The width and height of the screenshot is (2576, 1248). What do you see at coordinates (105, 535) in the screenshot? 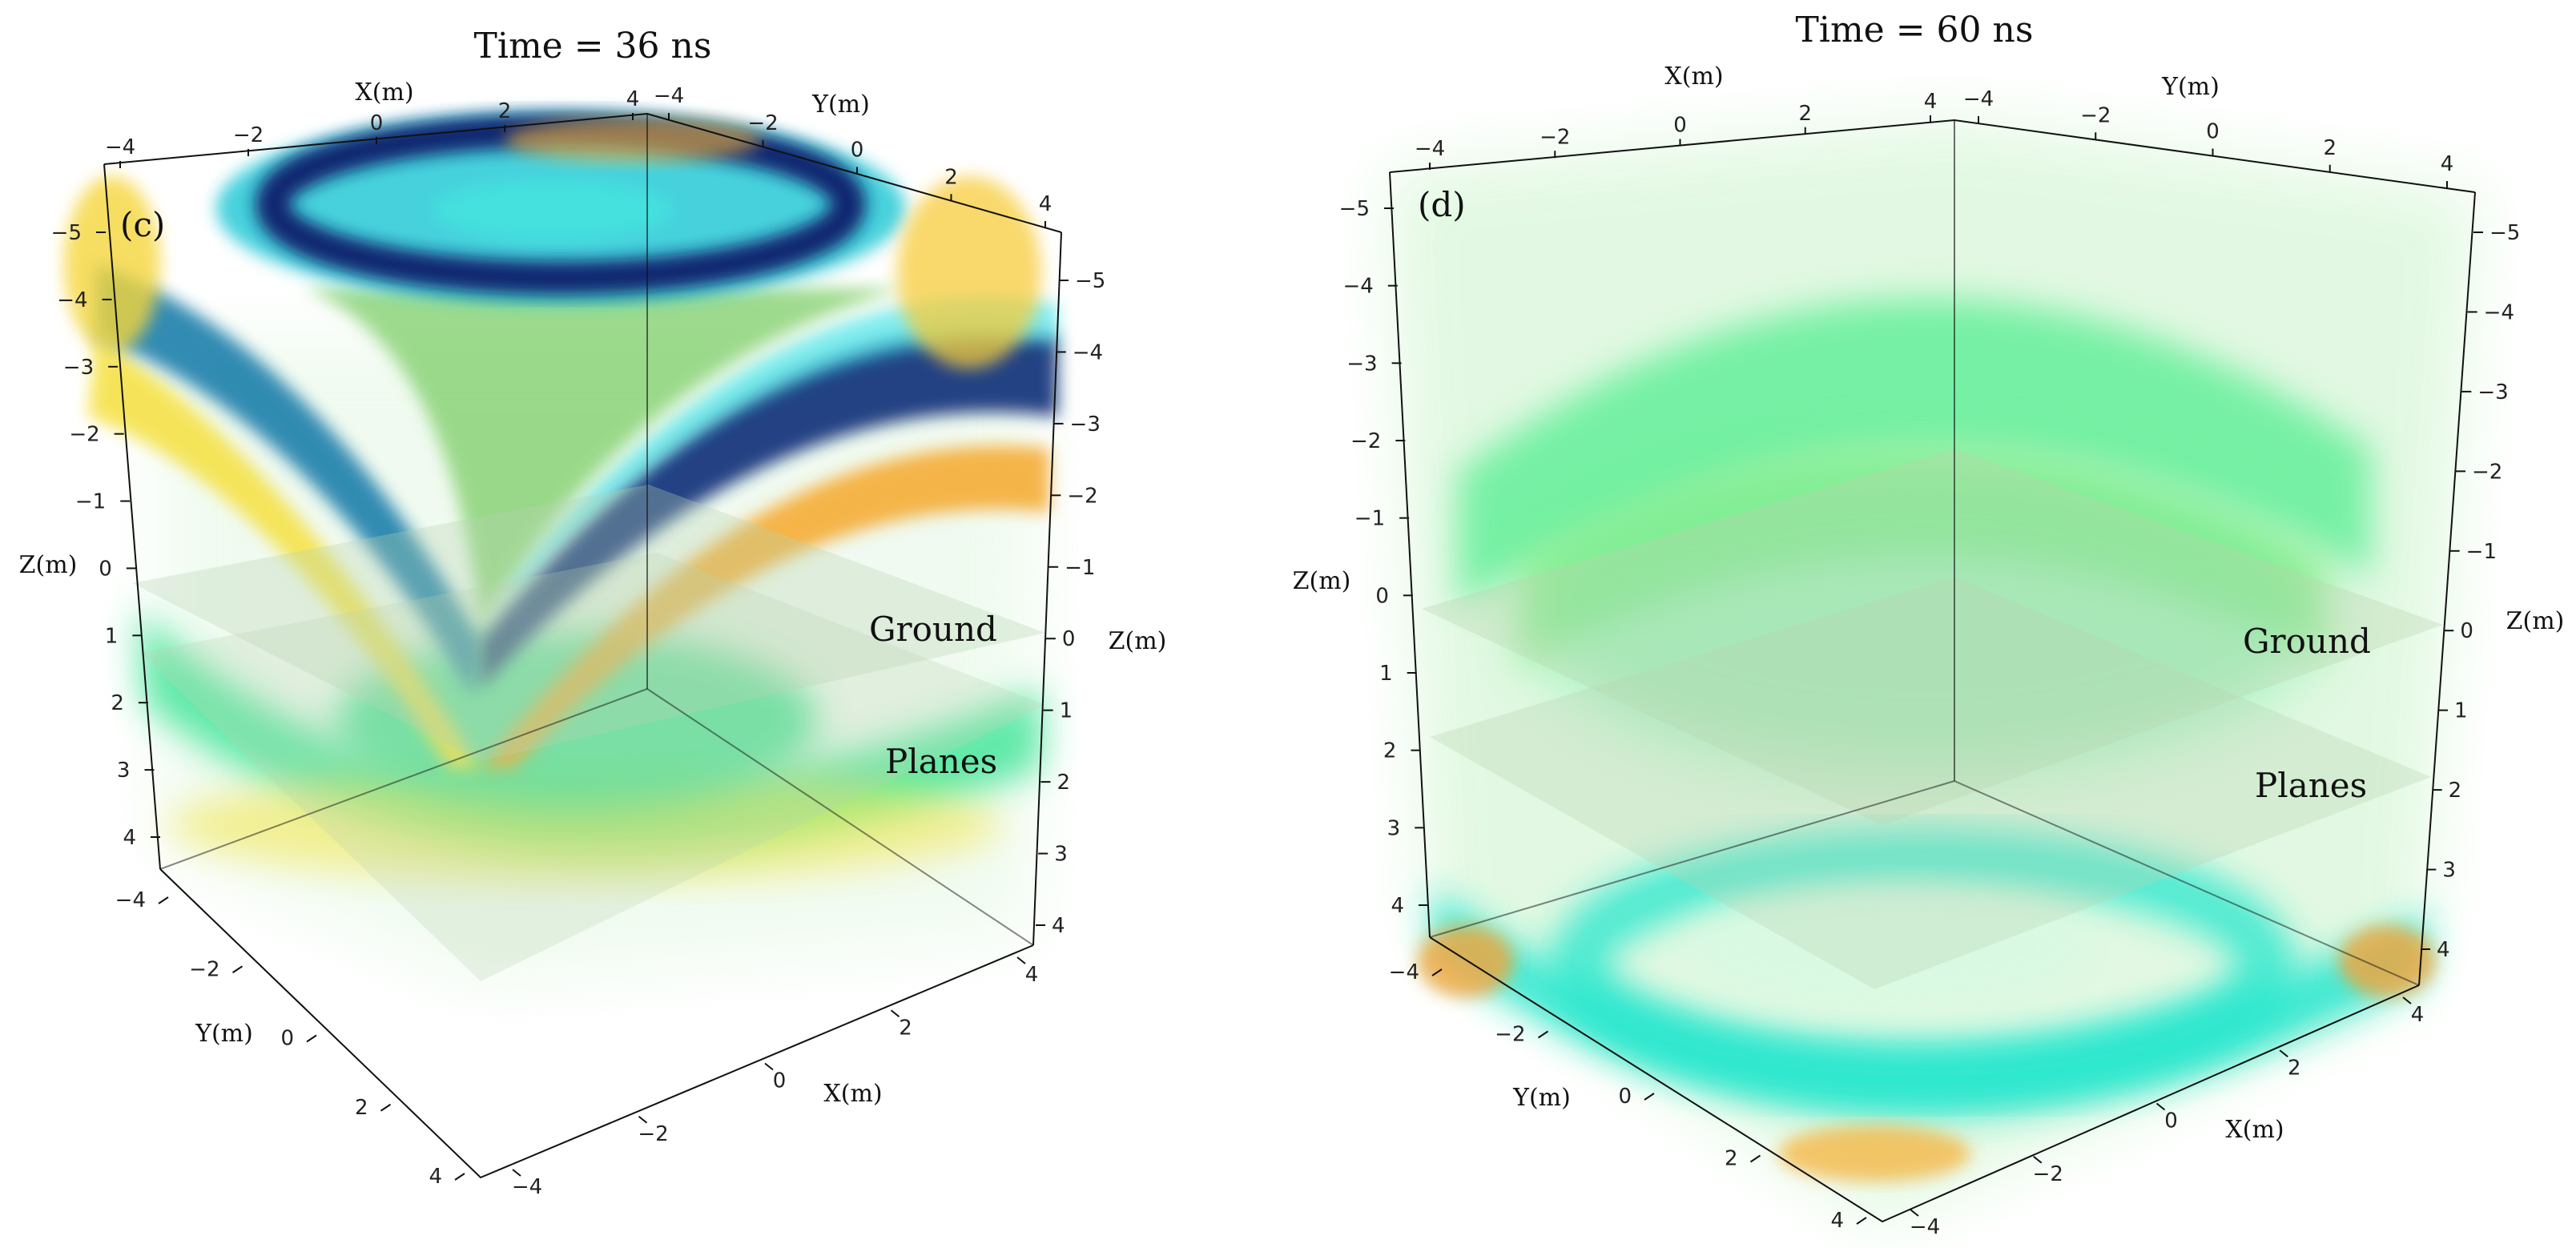
I see `panel-c-z-left-ticks: −5 −4 −3 −2 −1 0 1 2 3 4` at bounding box center [105, 535].